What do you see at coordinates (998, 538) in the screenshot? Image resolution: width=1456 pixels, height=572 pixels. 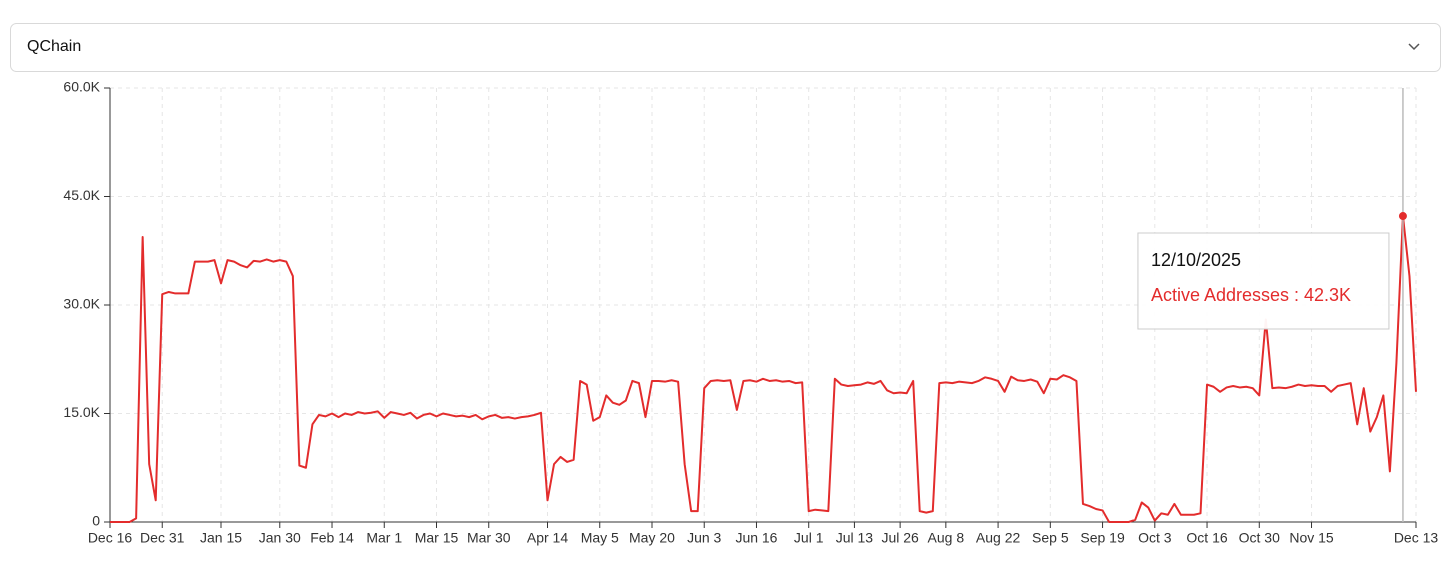 I see `x-tick-label: Aug 22` at bounding box center [998, 538].